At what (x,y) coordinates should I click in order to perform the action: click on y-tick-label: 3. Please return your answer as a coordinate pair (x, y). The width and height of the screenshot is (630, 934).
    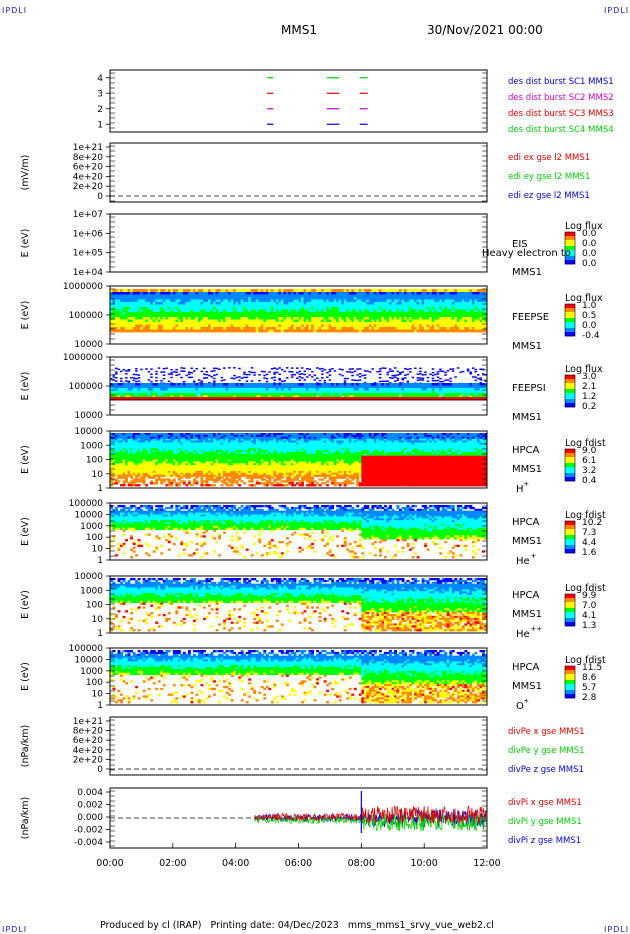
    Looking at the image, I should click on (100, 94).